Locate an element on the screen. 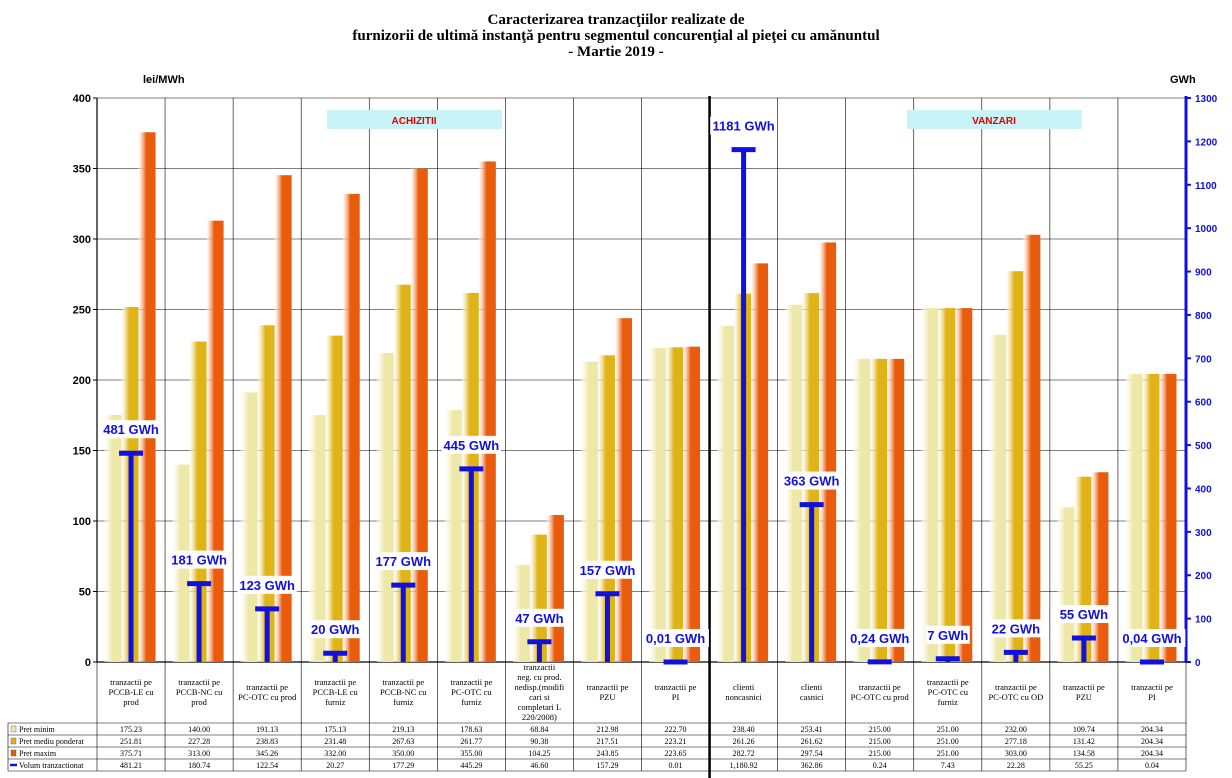 The width and height of the screenshot is (1232, 778). y-tick-label-left: 150 is located at coordinates (82, 452).